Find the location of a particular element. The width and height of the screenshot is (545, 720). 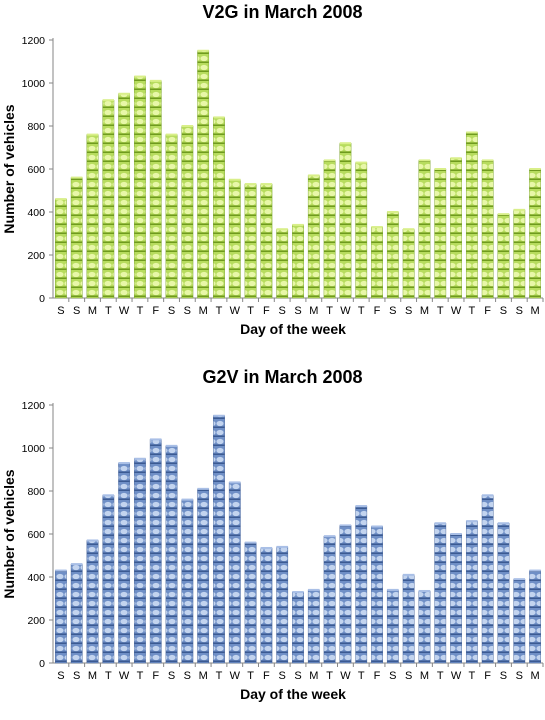

y-axis-label: Number of vehicles is located at coordinates (9, 533).